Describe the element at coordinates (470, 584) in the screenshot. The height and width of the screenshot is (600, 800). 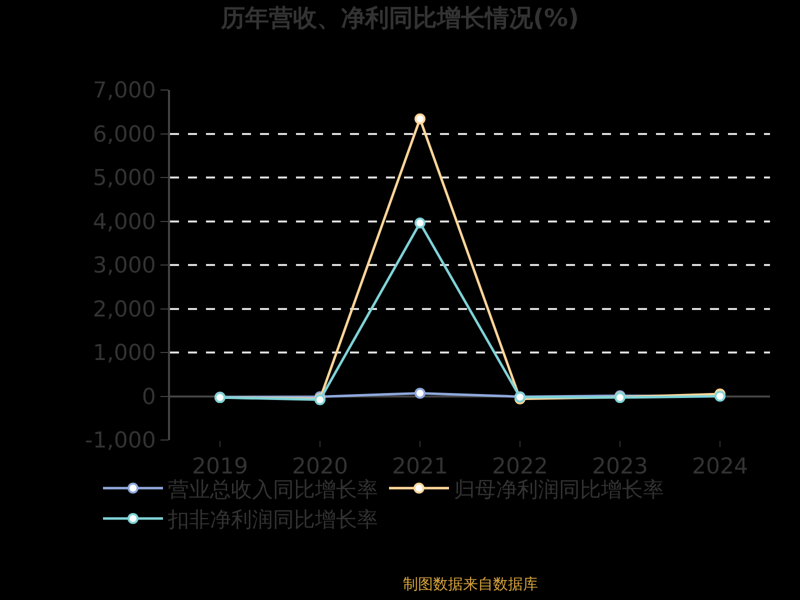
I see `text: 制图数据来自数据库` at that location.